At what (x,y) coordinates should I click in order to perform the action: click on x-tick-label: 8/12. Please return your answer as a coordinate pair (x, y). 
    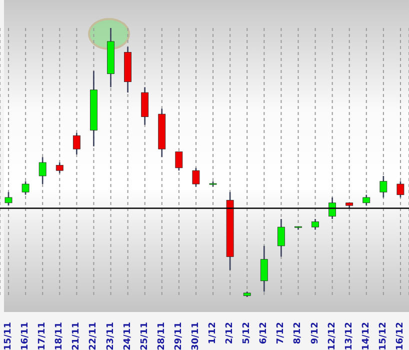
    Looking at the image, I should click on (298, 333).